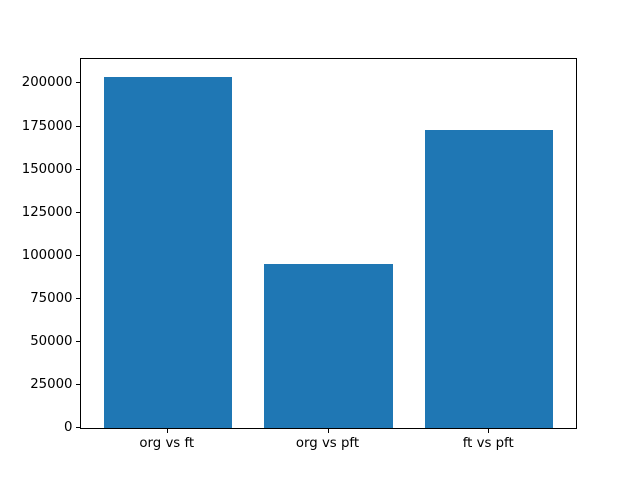 The image size is (640, 480). I want to click on y-axis-tick-label: 125000, so click(47, 212).